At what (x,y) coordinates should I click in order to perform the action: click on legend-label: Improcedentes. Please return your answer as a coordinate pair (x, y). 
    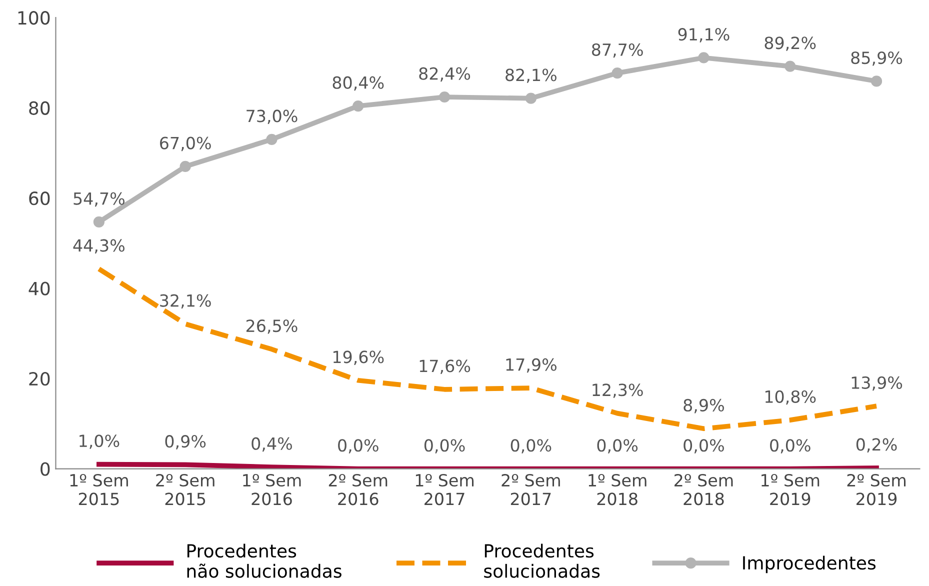
    Looking at the image, I should click on (809, 565).